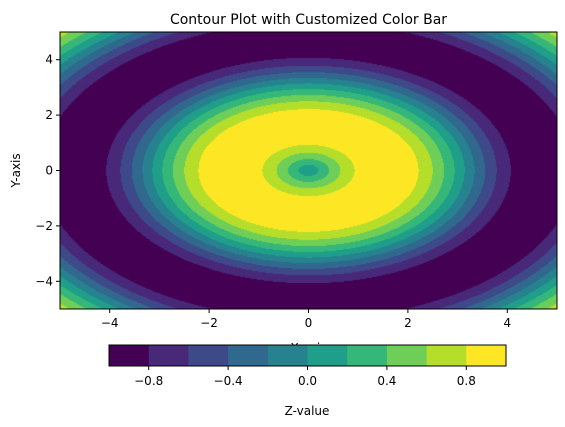 This screenshot has height=427, width=565. I want to click on y-tick-label: 4, so click(49, 60).